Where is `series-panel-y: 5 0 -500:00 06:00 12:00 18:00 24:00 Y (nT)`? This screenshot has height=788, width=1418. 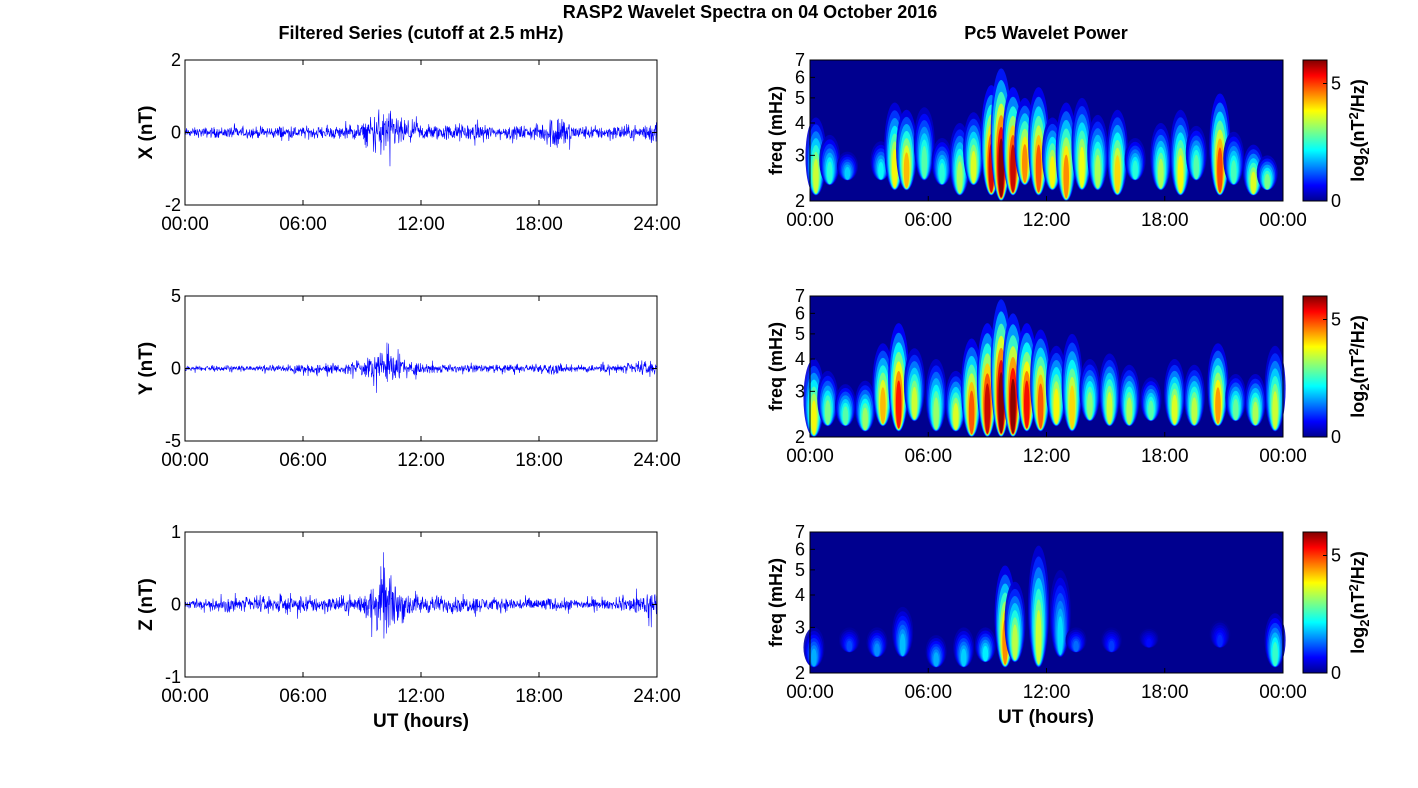
series-panel-y: 5 0 -500:00 06:00 12:00 18:00 24:00 Y (nT) is located at coordinates (408, 378).